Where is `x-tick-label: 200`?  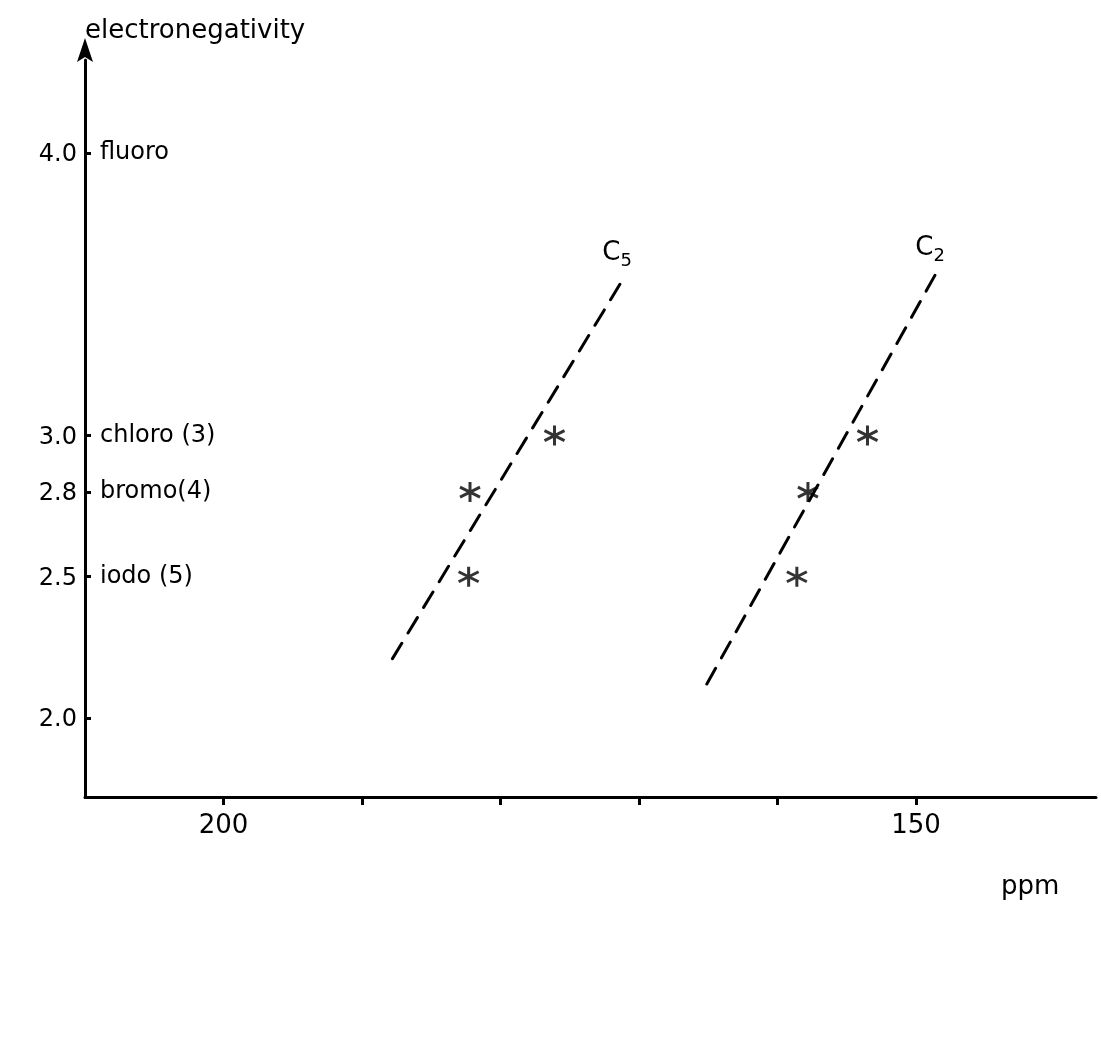 x-tick-label: 200 is located at coordinates (223, 824).